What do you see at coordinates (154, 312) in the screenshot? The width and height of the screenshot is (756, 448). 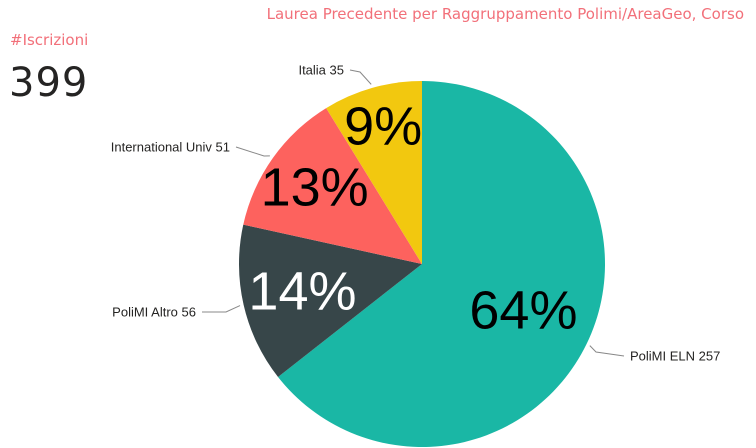 I see `slice-label-polimi-altro: PoliMI Altro 56` at bounding box center [154, 312].